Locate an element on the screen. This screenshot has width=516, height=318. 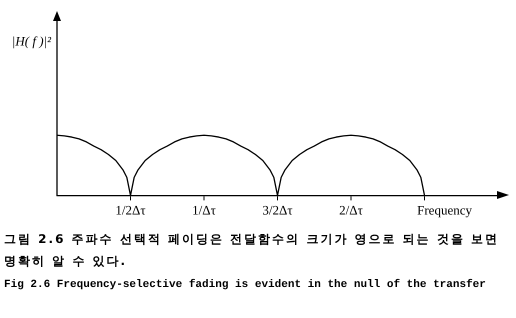
caption: Fig 2.6 Frequency-selective fading is evident in the null of the transfer is located at coordinates (245, 285).